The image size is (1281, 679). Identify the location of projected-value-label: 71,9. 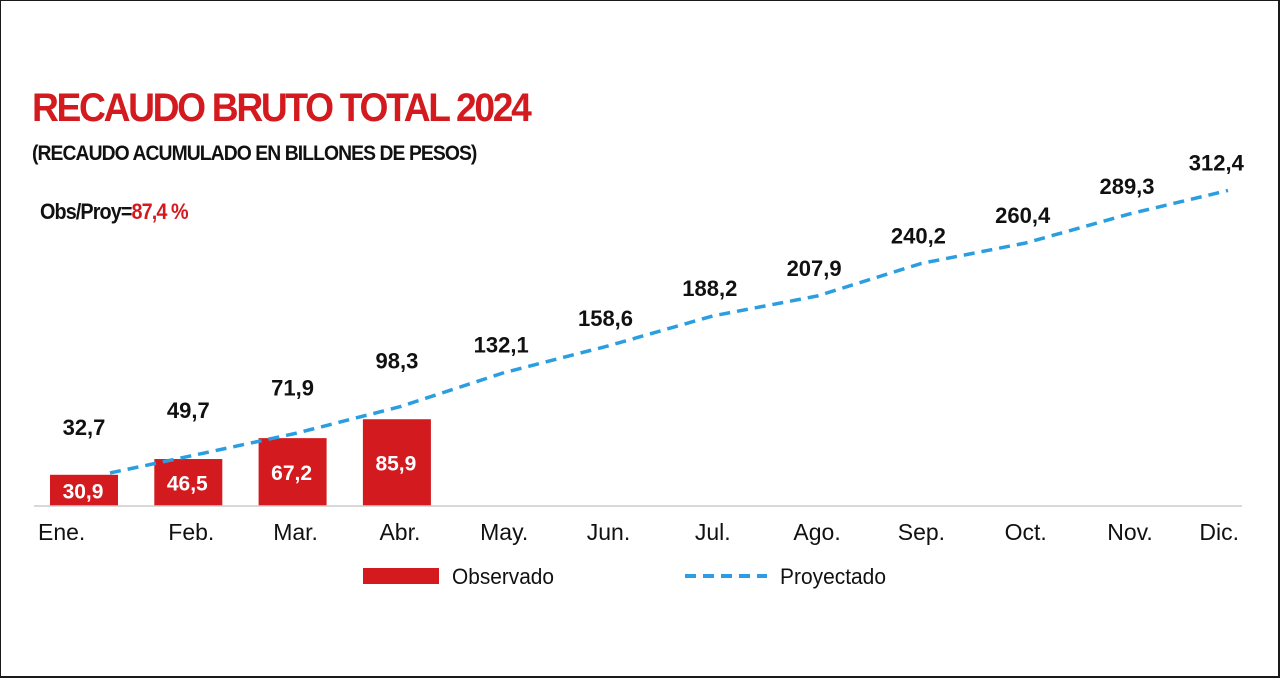
(292, 387).